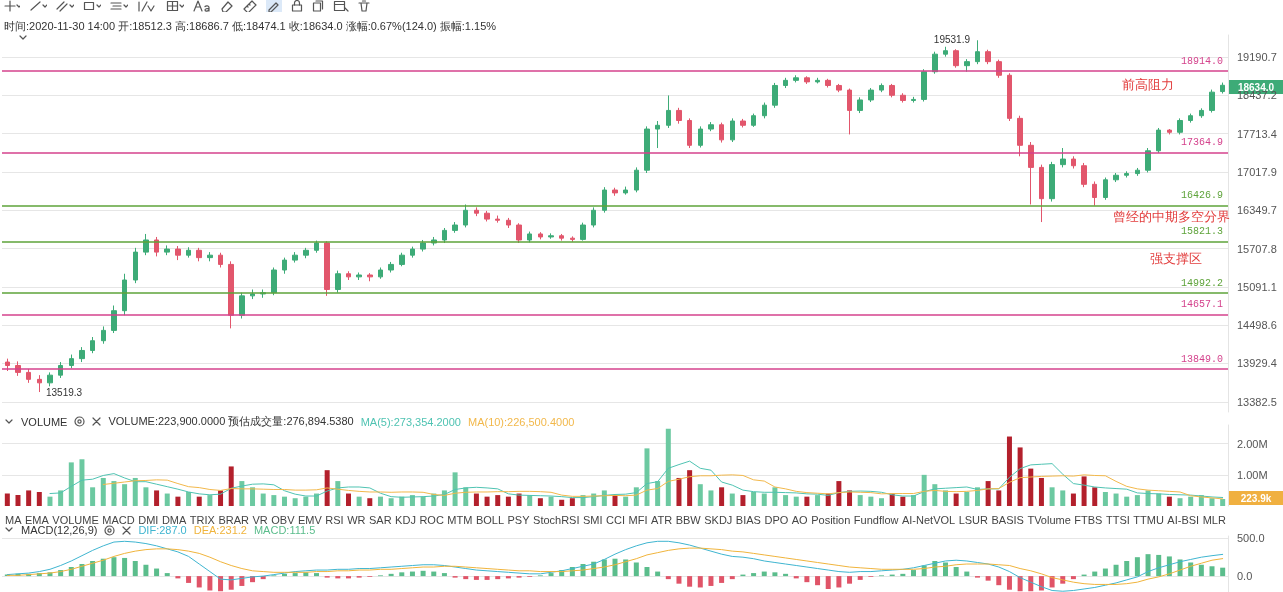 The height and width of the screenshot is (592, 1283). Describe the element at coordinates (380, 520) in the screenshot. I see `text: SAR` at that location.